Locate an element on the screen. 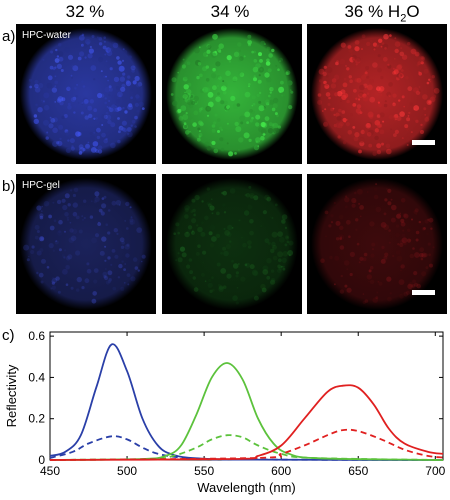 This screenshot has height=500, width=450. x-tick-label: 600 is located at coordinates (281, 471).